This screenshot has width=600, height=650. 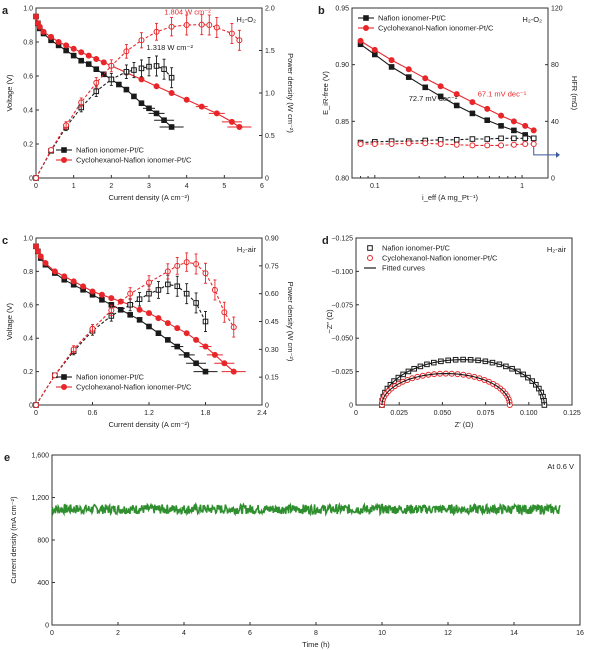 What do you see at coordinates (529, 413) in the screenshot?
I see `x-tick-label: 0.100` at bounding box center [529, 413].